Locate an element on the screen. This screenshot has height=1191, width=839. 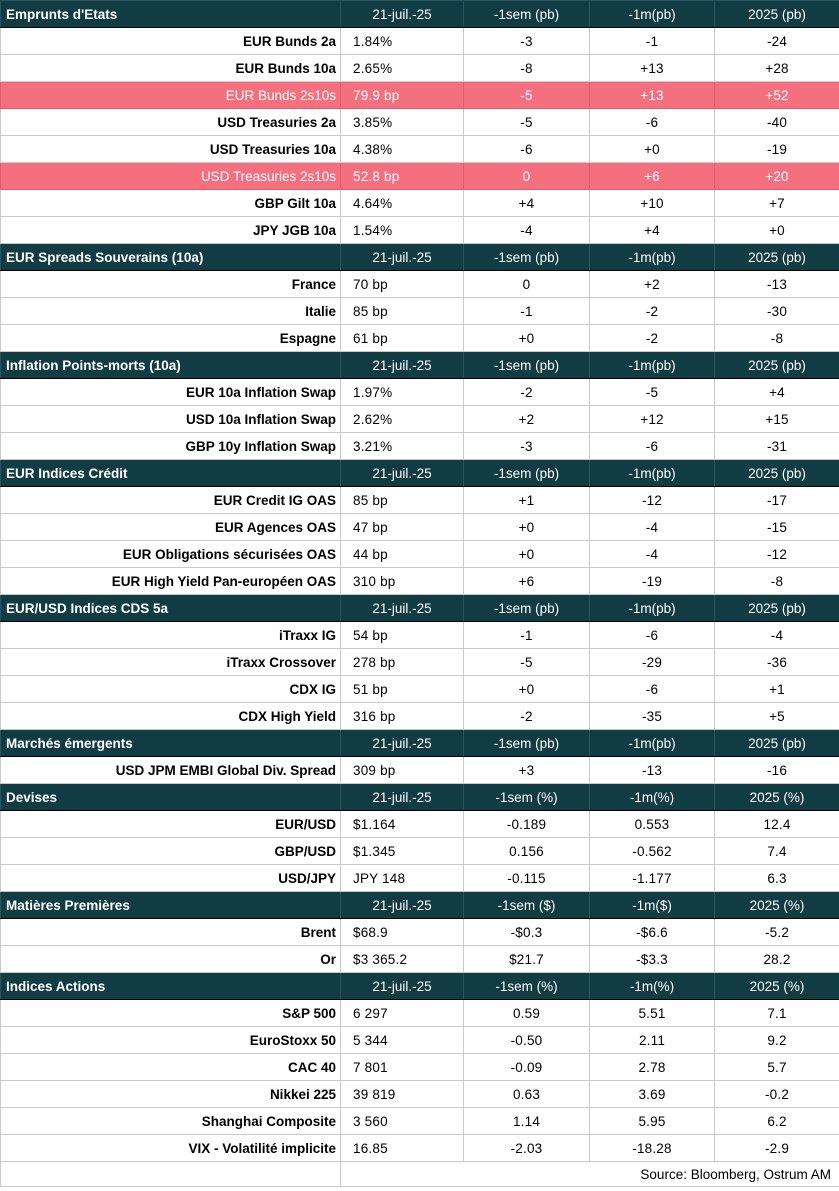
change-value: -0.562 is located at coordinates (652, 851).